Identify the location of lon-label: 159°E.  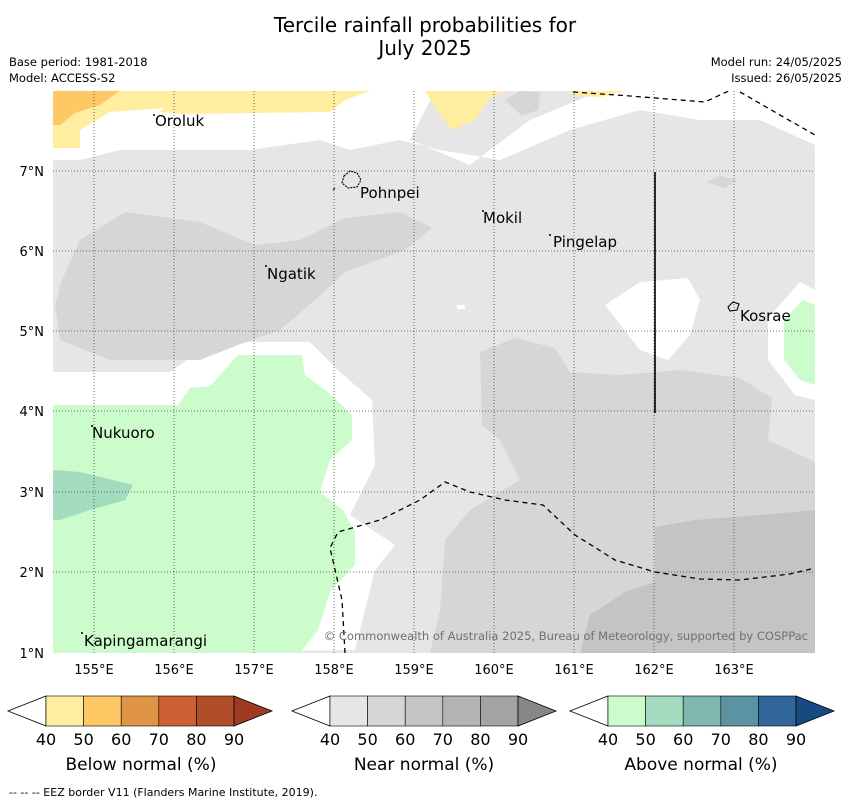
(414, 670).